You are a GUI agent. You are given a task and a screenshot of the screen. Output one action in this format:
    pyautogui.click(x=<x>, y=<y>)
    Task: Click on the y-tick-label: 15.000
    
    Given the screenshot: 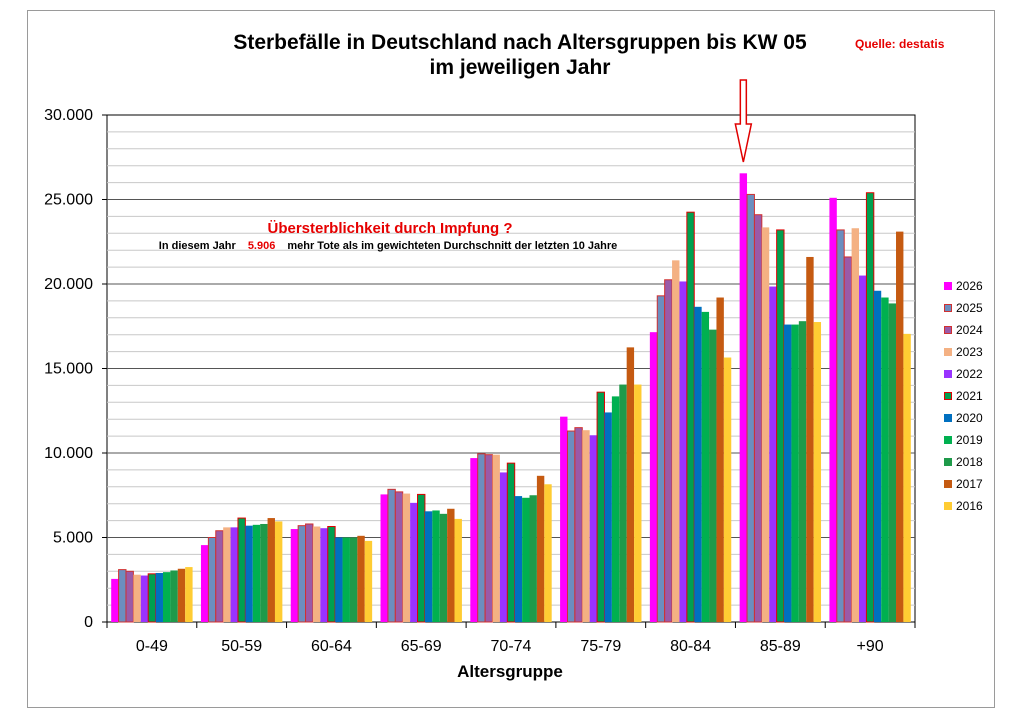 What is the action you would take?
    pyautogui.click(x=68, y=369)
    